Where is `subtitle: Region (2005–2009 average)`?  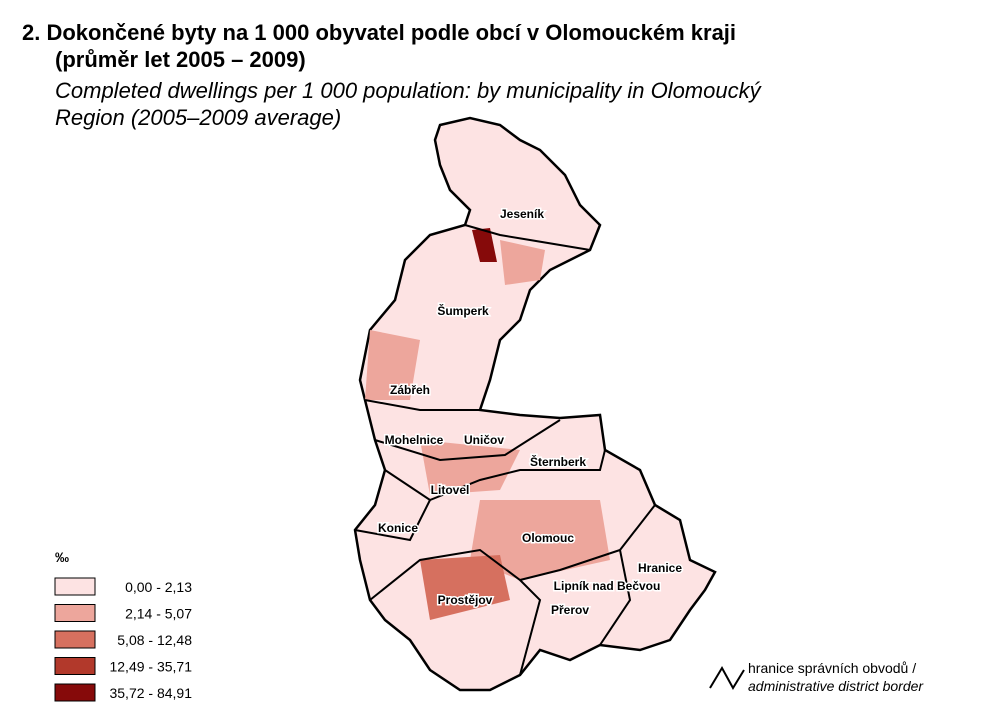
subtitle: Region (2005–2009 average) is located at coordinates (198, 117).